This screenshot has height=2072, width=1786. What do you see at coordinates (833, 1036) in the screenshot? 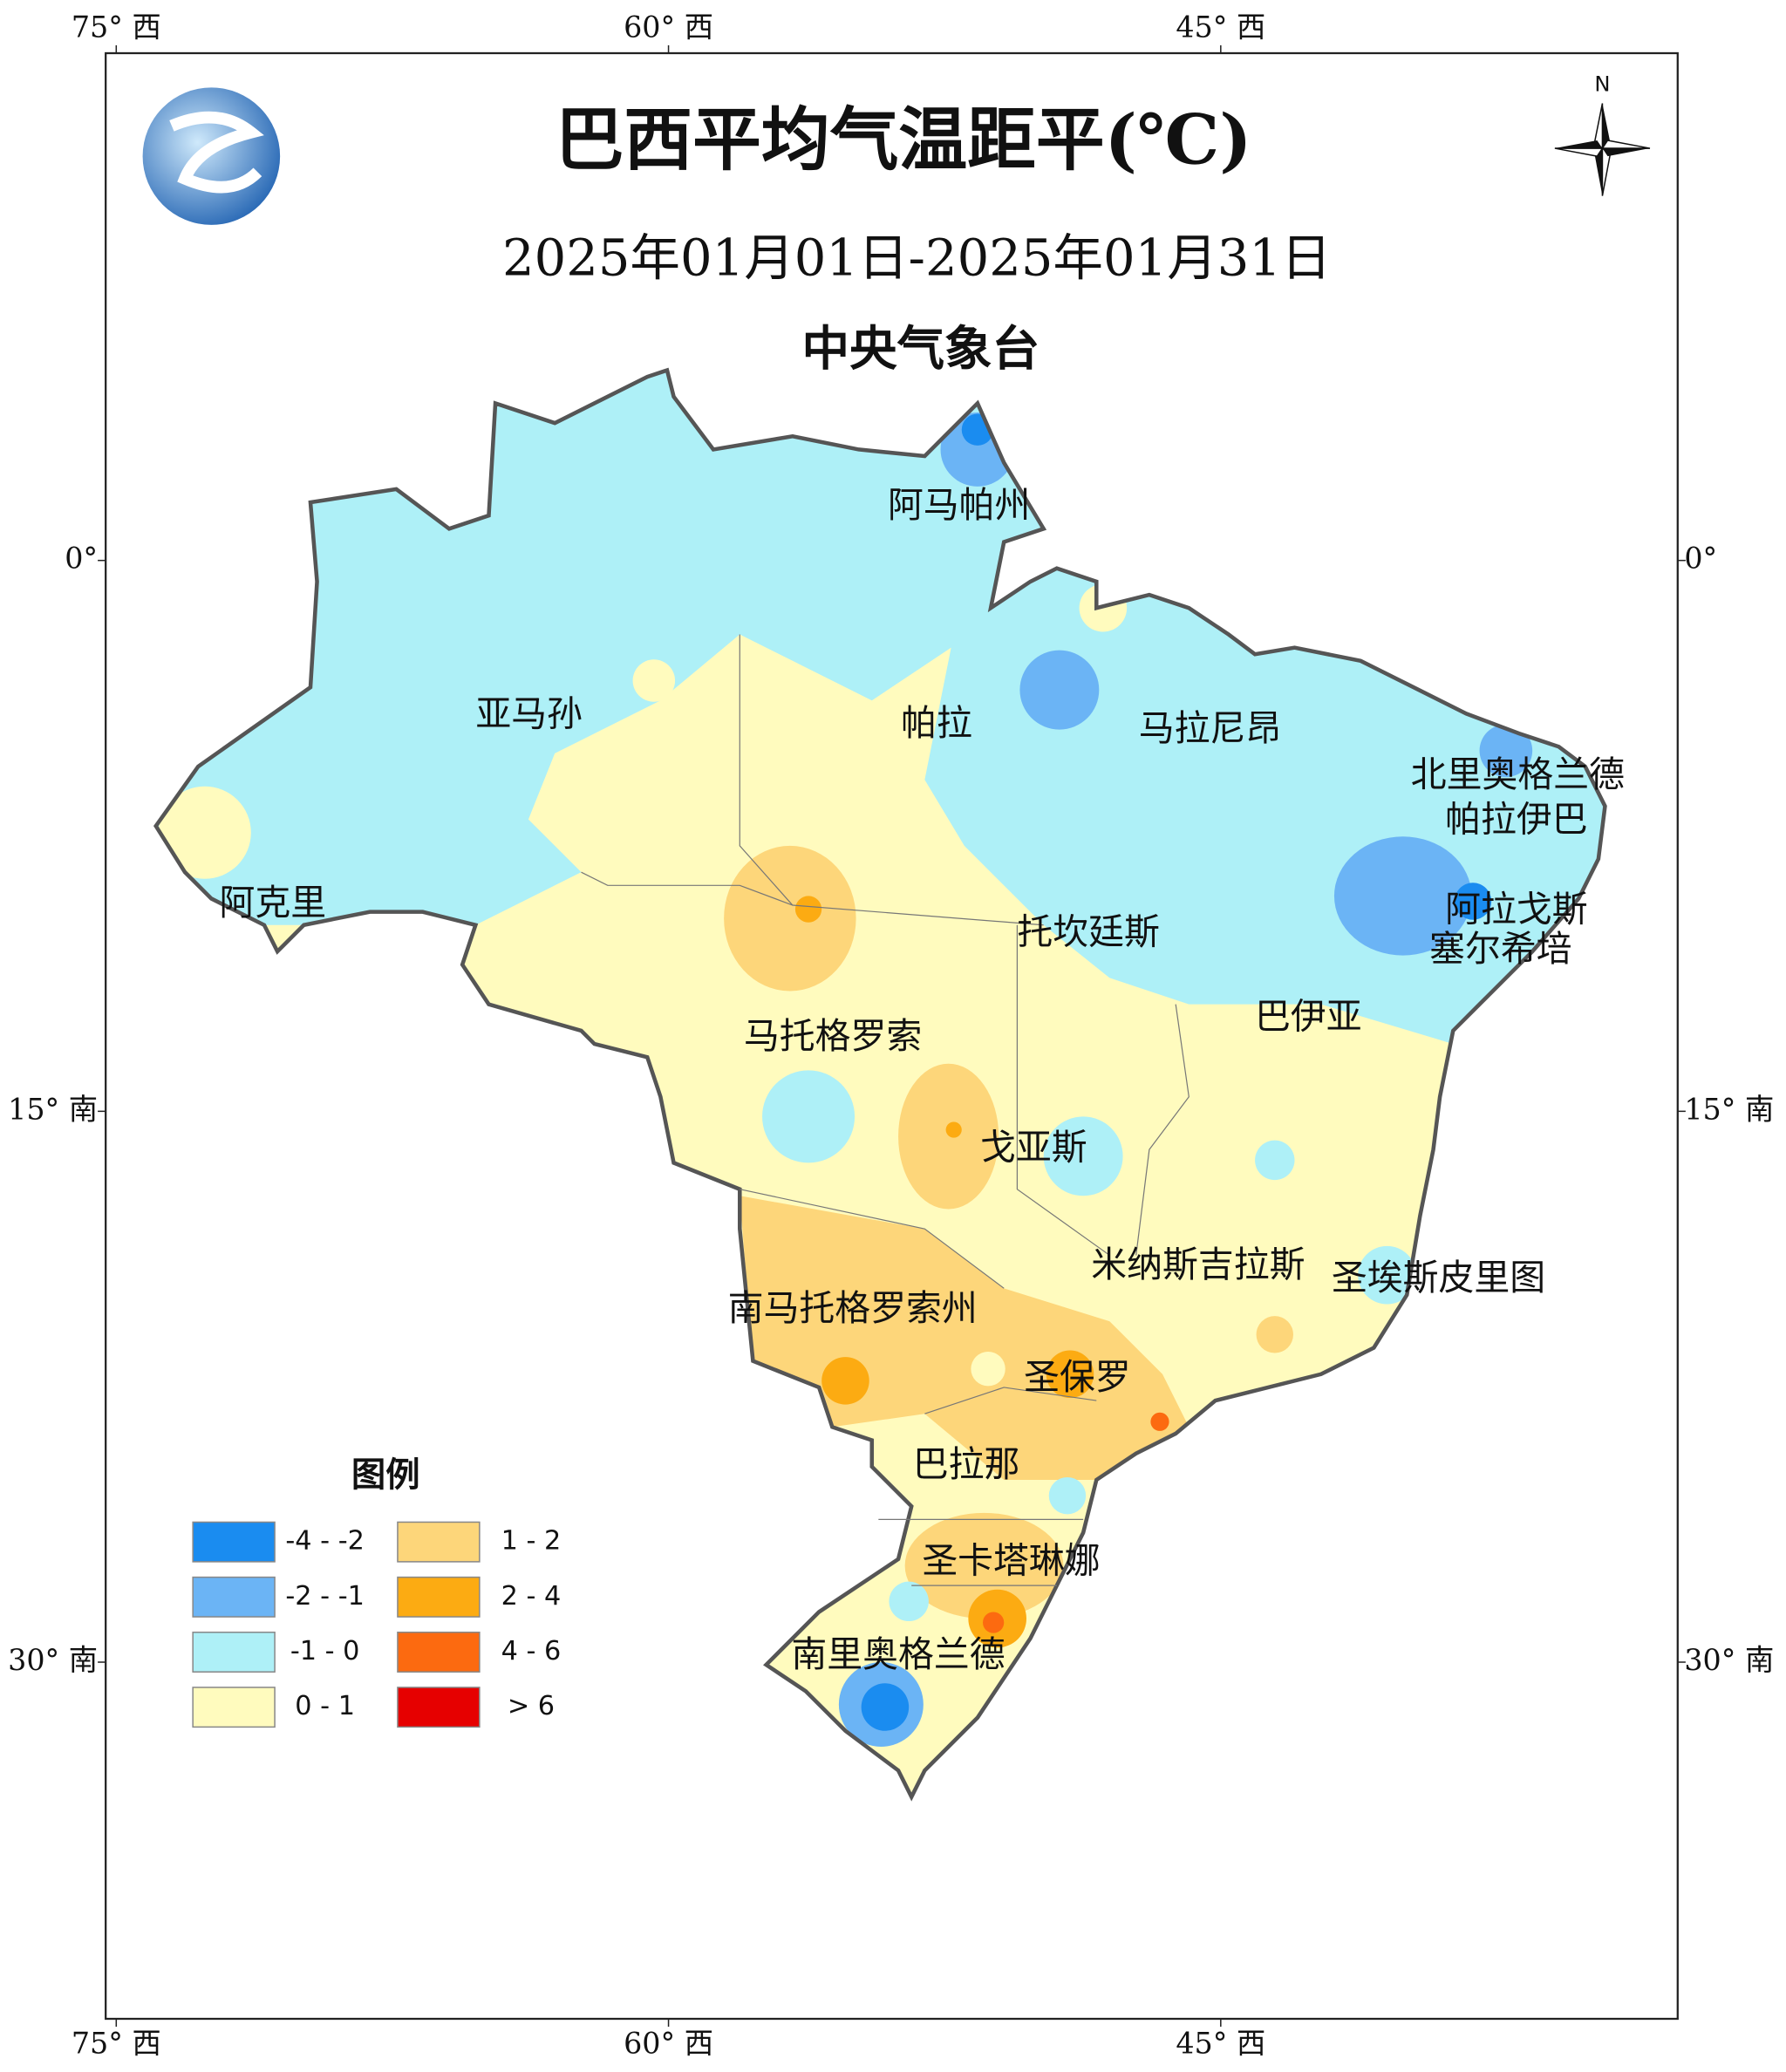
I see `region-label: 马托格罗索` at bounding box center [833, 1036].